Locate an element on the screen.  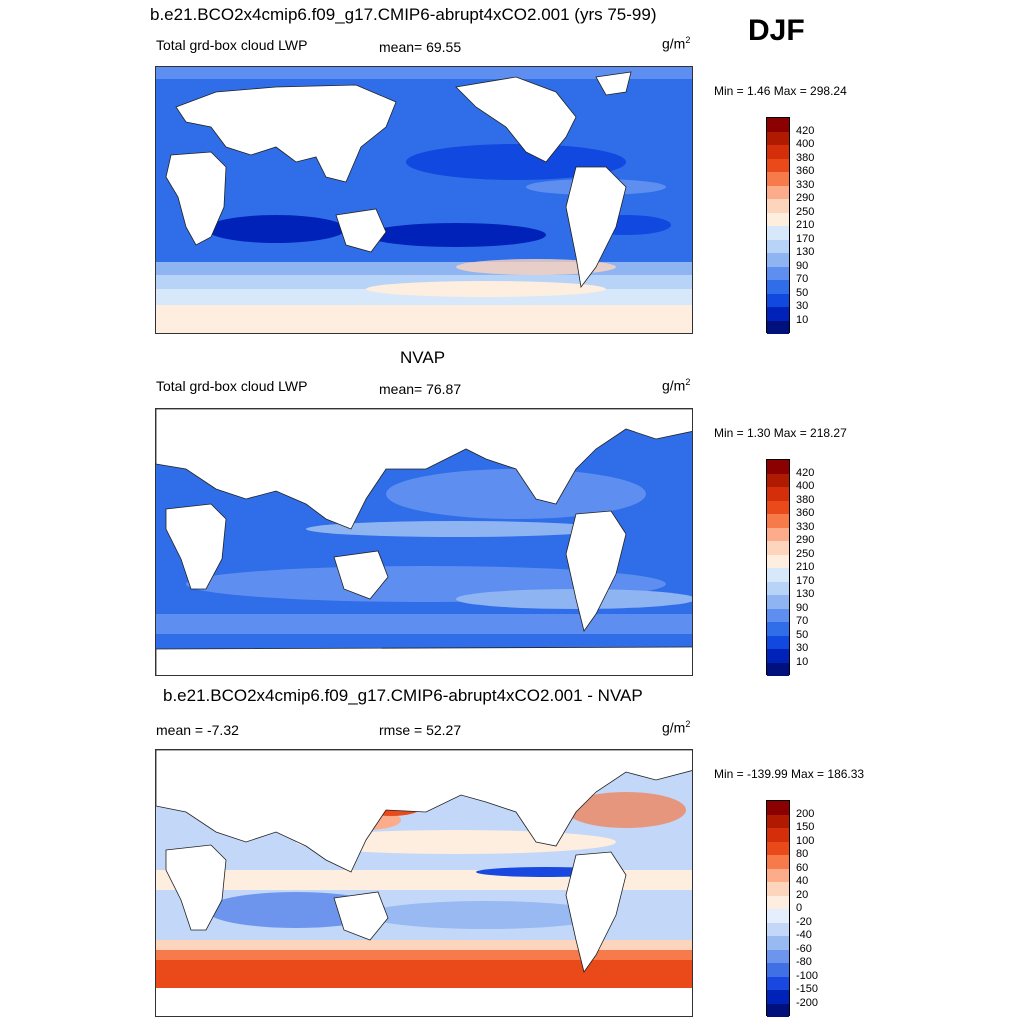
season-label: DJF is located at coordinates (776, 30).